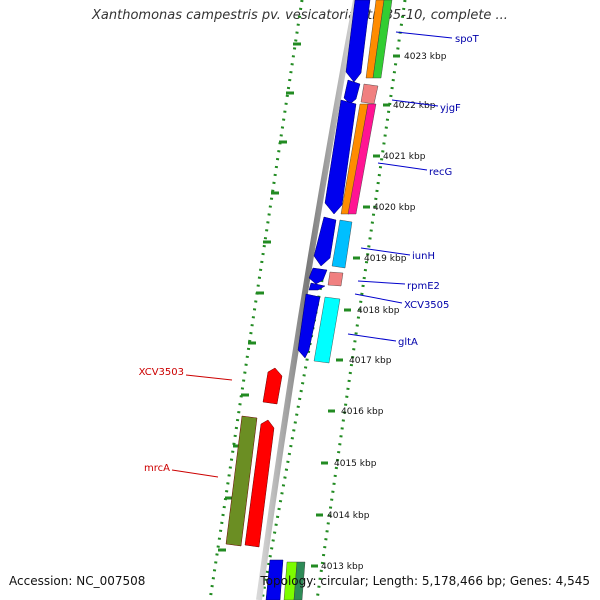 The width and height of the screenshot is (600, 600). Describe the element at coordinates (352, 92) in the screenshot. I see `cds-yjgF` at that location.